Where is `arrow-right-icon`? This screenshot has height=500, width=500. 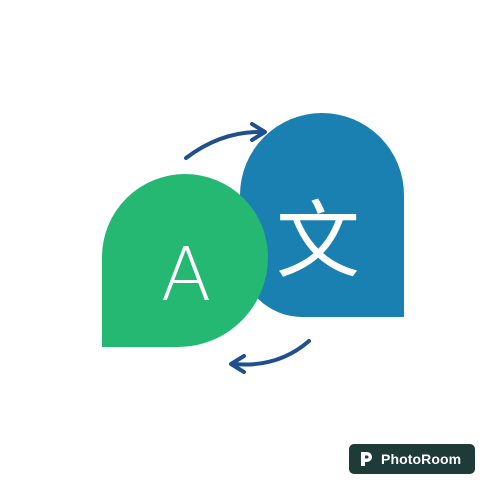 arrow-right-icon is located at coordinates (225, 141).